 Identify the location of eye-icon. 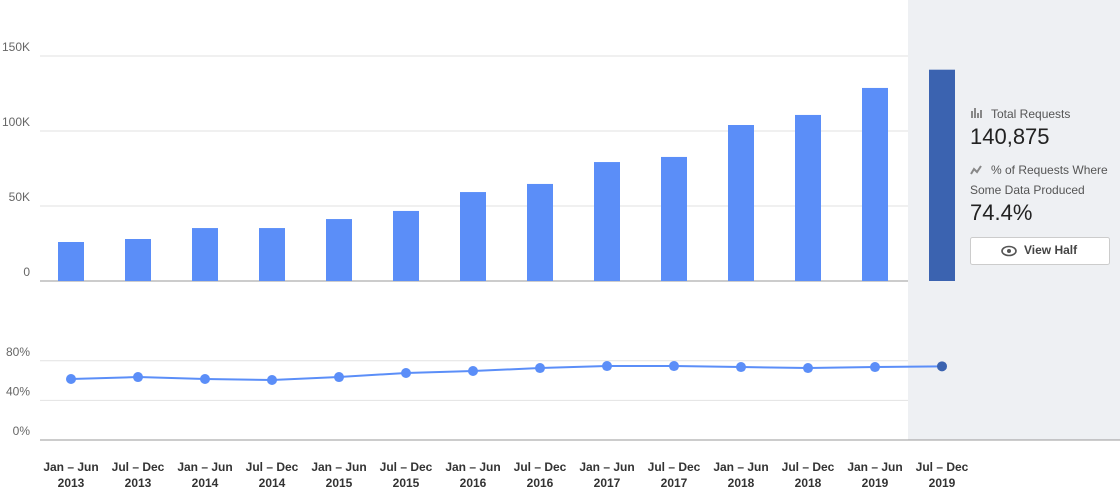
(1009, 251).